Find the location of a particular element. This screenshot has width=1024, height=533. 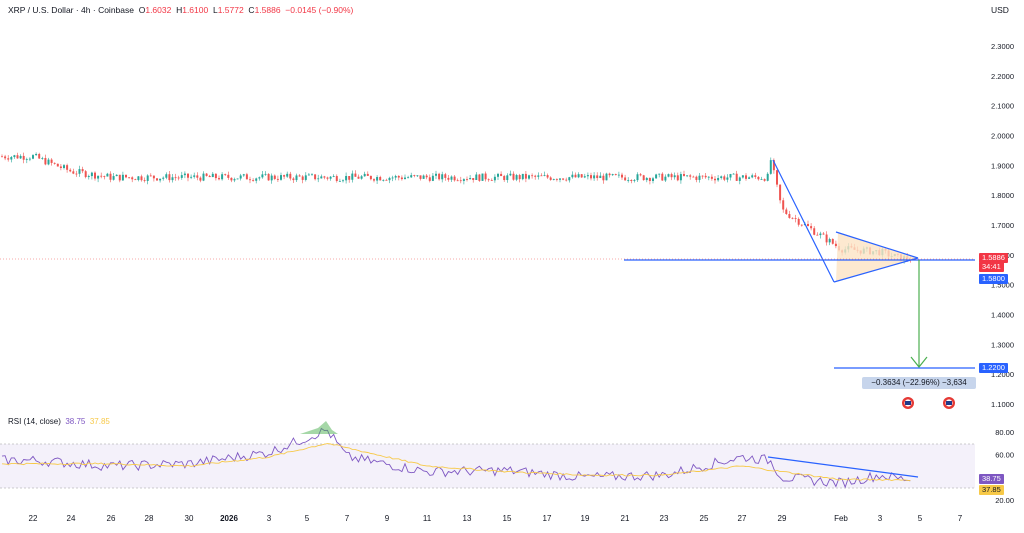

price-tick-label: 2.0000 is located at coordinates (1002, 136).